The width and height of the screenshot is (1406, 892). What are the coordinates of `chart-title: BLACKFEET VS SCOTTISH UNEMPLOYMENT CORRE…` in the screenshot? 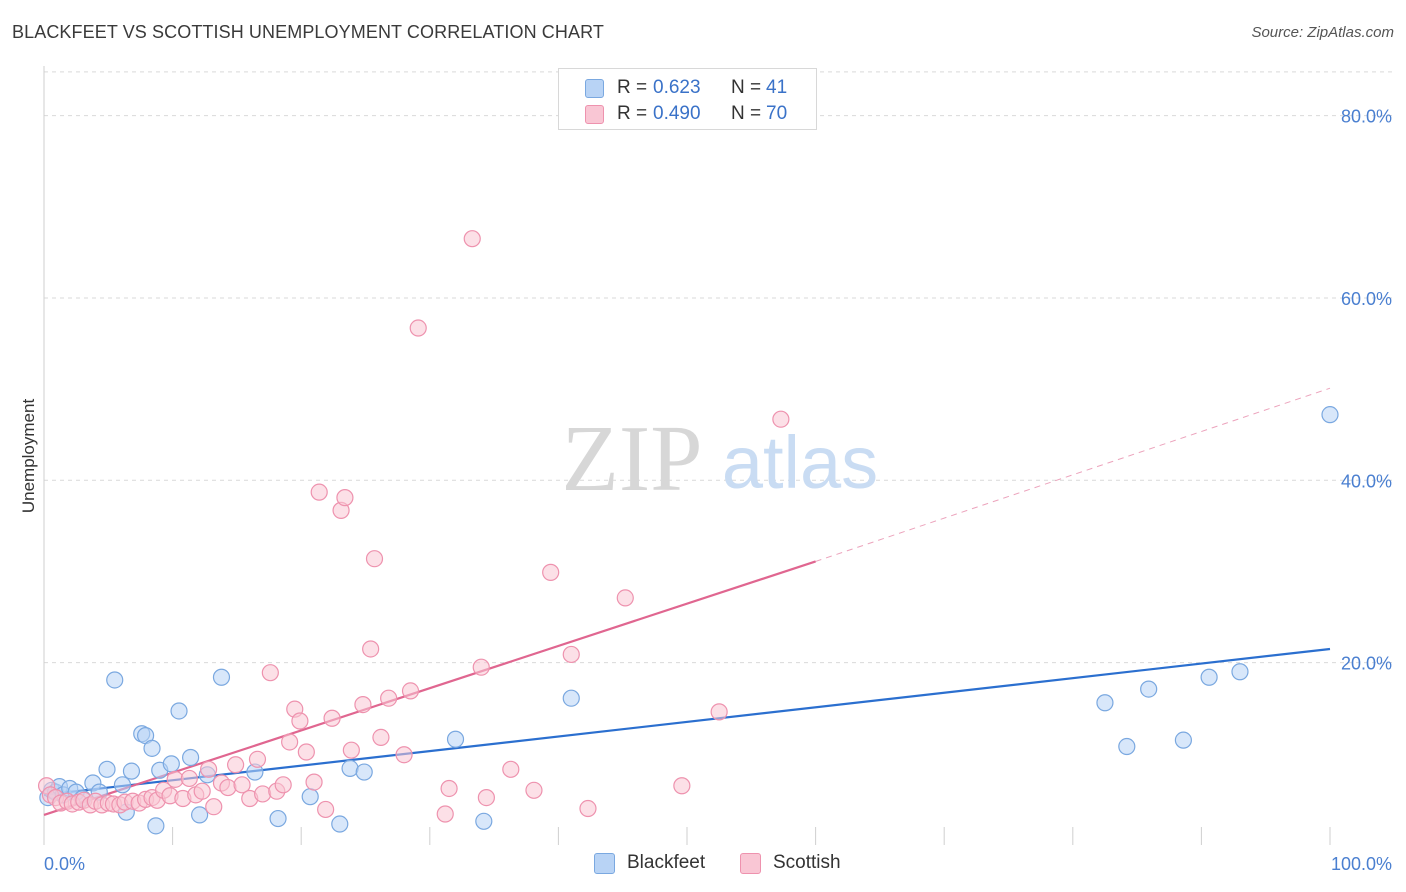 It's located at (308, 32).